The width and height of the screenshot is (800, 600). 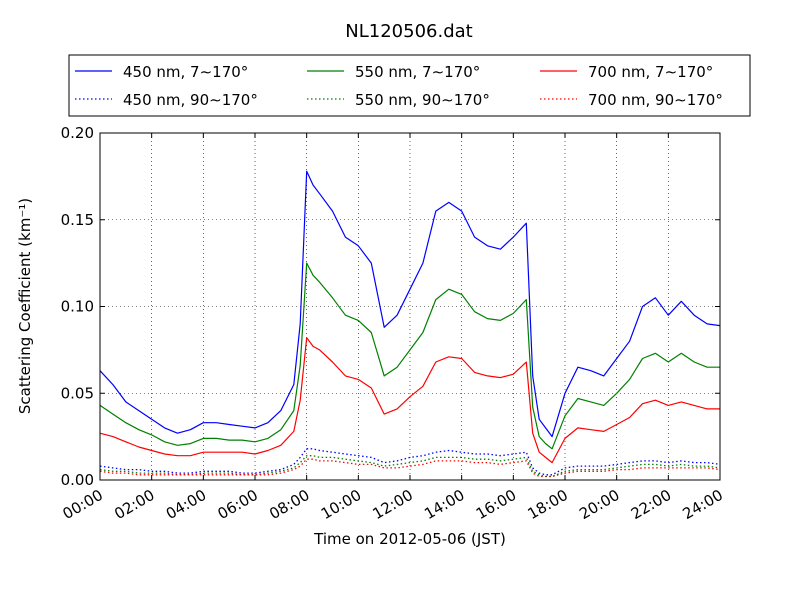 What do you see at coordinates (548, 504) in the screenshot?
I see `x-tick-label: 18:00` at bounding box center [548, 504].